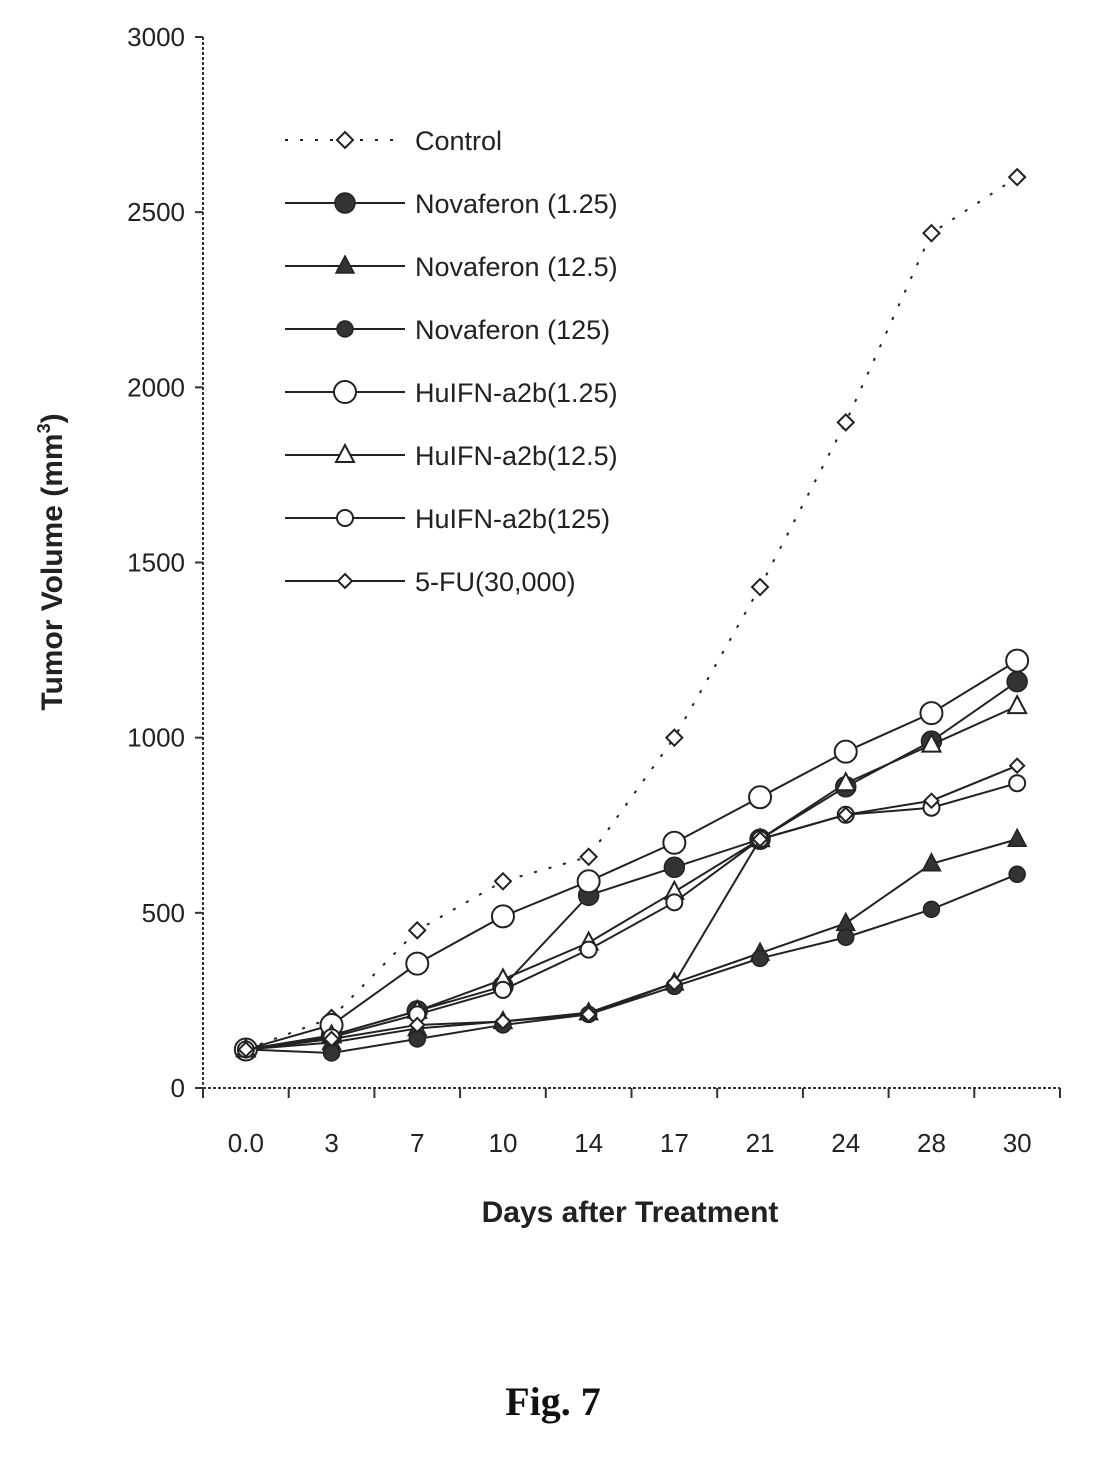 Image resolution: width=1106 pixels, height=1468 pixels. What do you see at coordinates (516, 204) in the screenshot?
I see `legend-label: Novaferon (1.25)` at bounding box center [516, 204].